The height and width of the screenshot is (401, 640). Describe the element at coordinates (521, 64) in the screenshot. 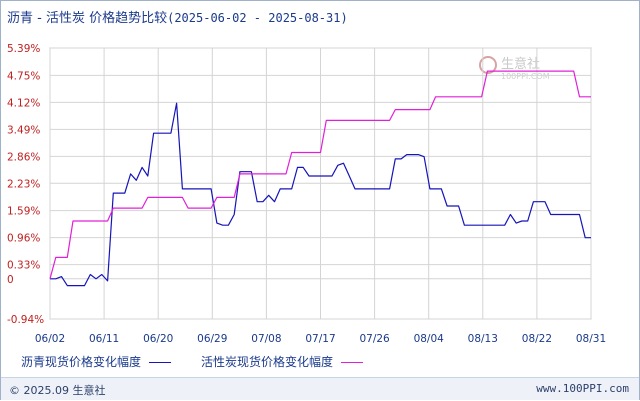

I see `watermark-name: 生意社` at that location.